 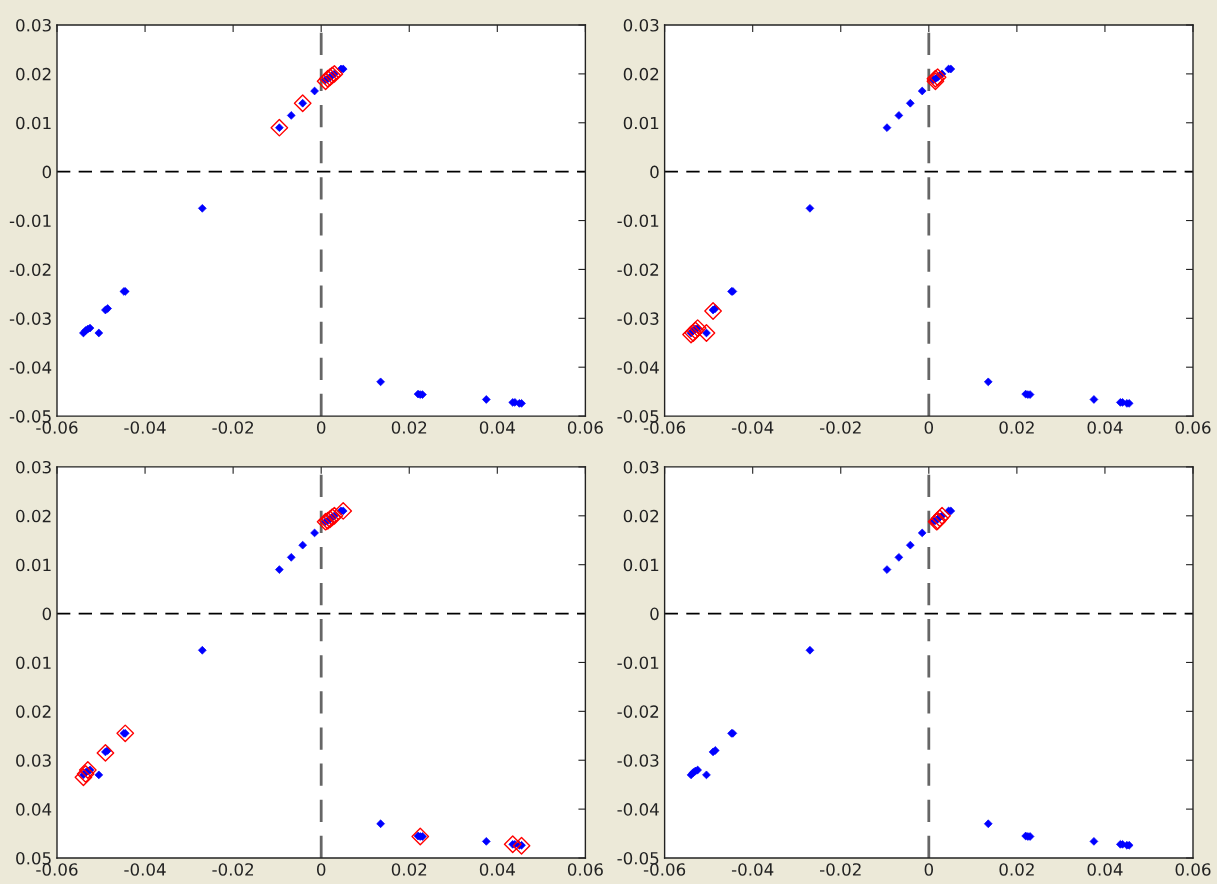 What do you see at coordinates (34, 809) in the screenshot?
I see `y-tick-label: 0.04` at bounding box center [34, 809].